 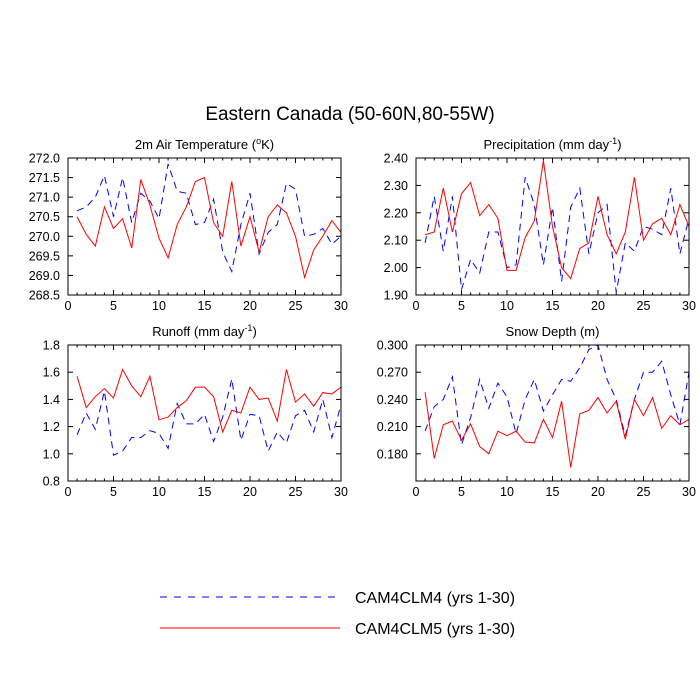 What do you see at coordinates (644, 492) in the screenshot?
I see `x-tick-label-snow-depth: 25` at bounding box center [644, 492].